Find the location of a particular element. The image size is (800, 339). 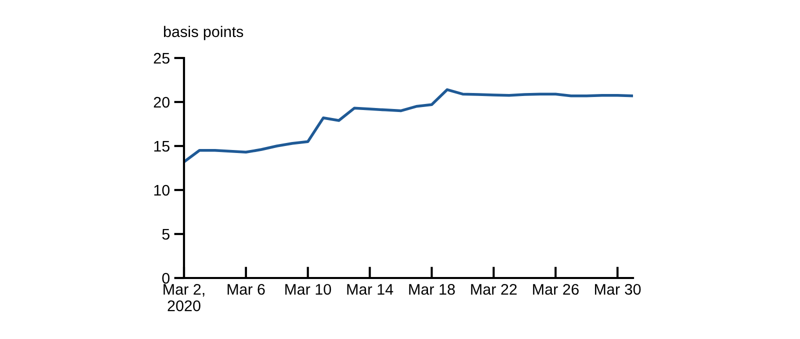

x-tick-label: Mar 26 is located at coordinates (556, 289).